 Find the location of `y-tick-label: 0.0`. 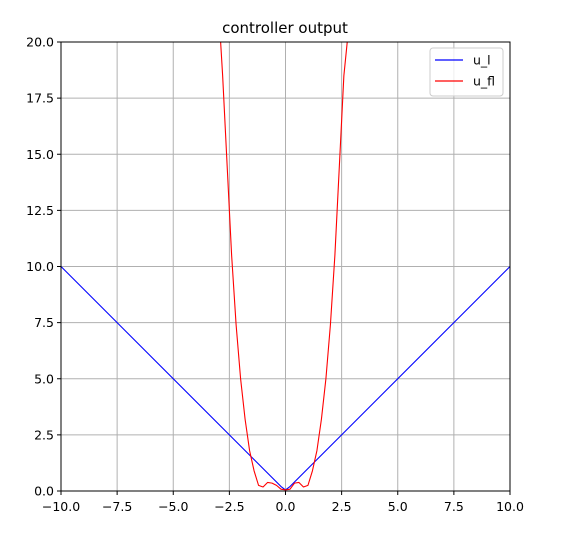

y-tick-label: 0.0 is located at coordinates (44, 491).